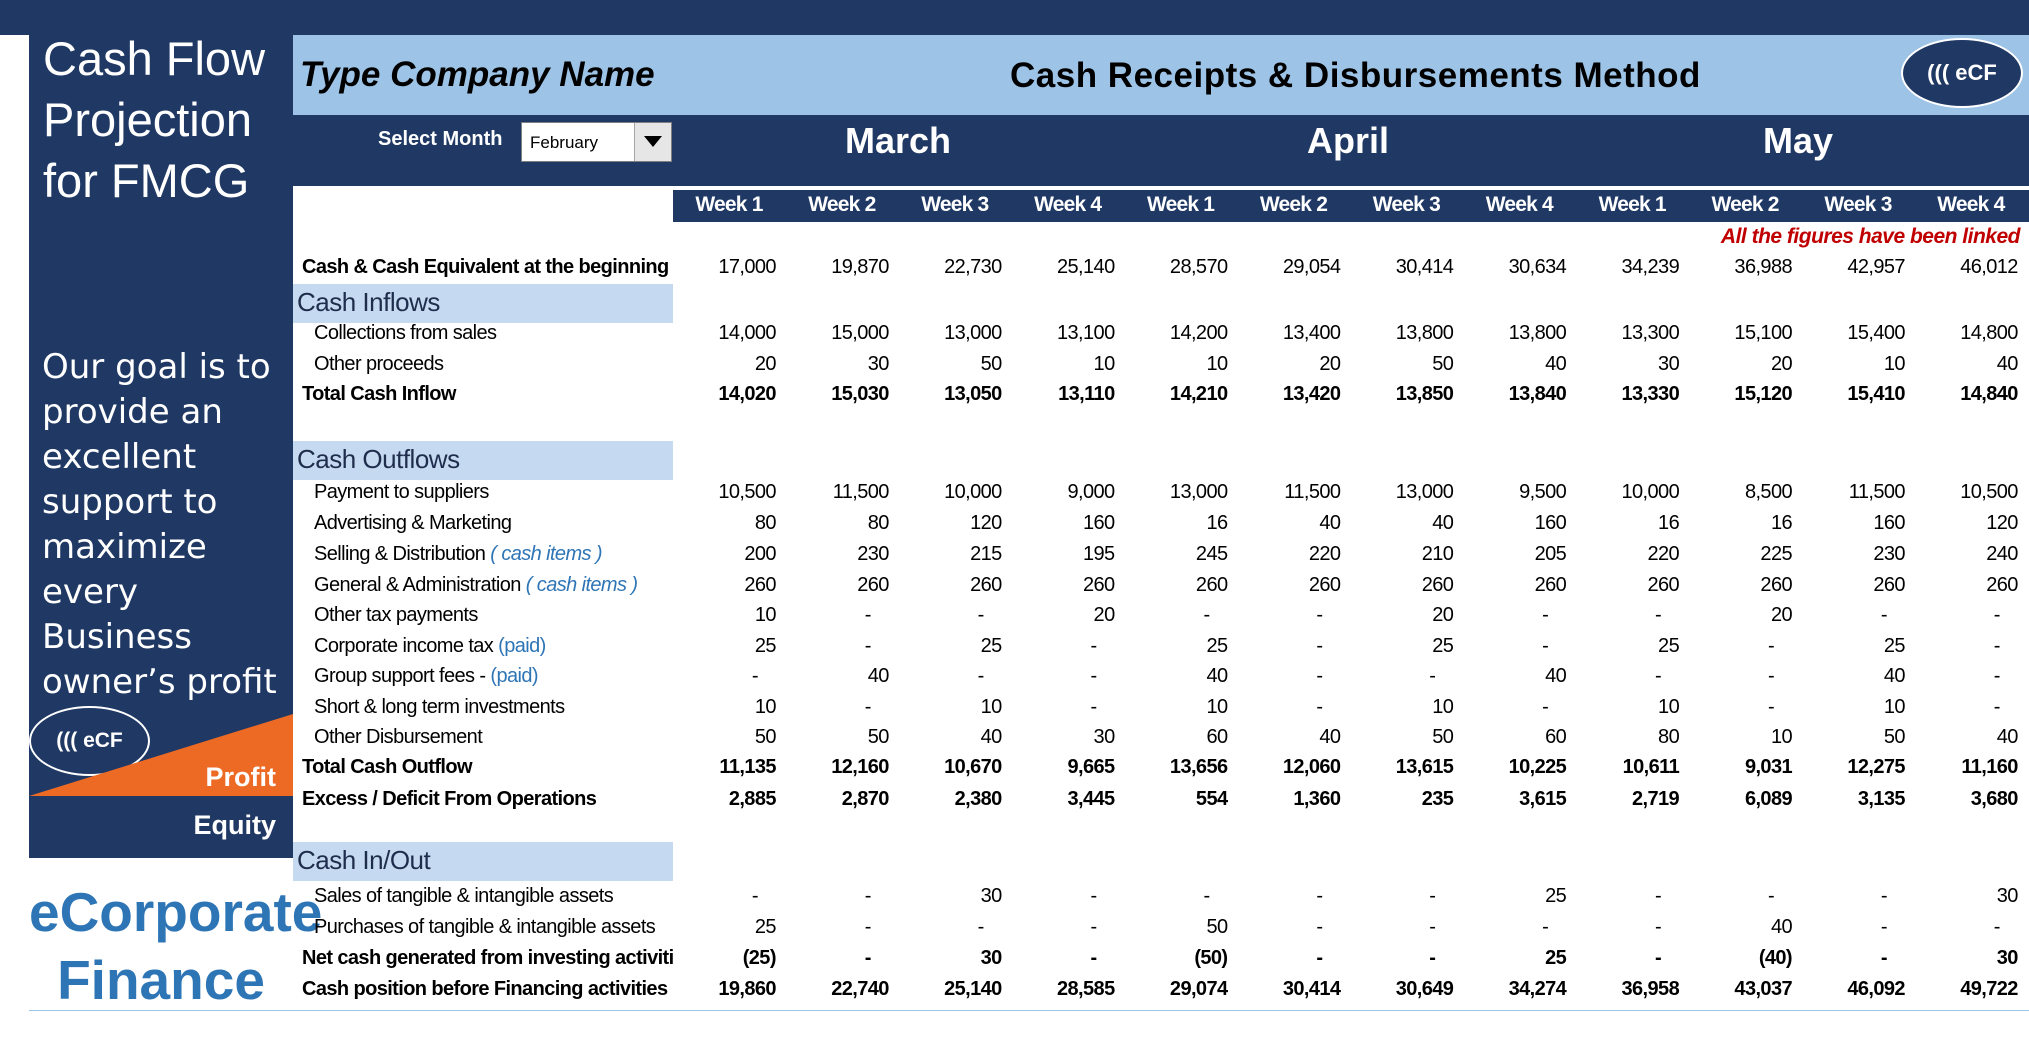  I want to click on section-title: Cash In/Out, so click(364, 860).